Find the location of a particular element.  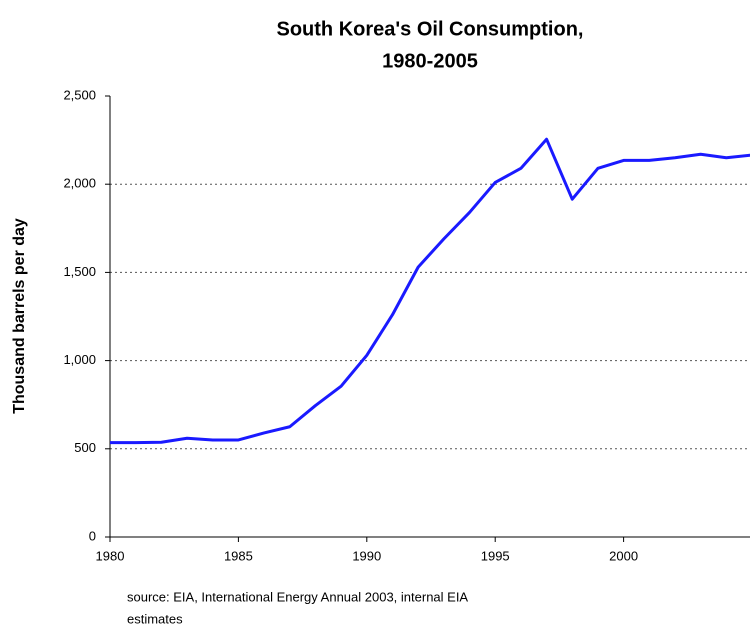

x-tick-label: 1980 is located at coordinates (110, 555).